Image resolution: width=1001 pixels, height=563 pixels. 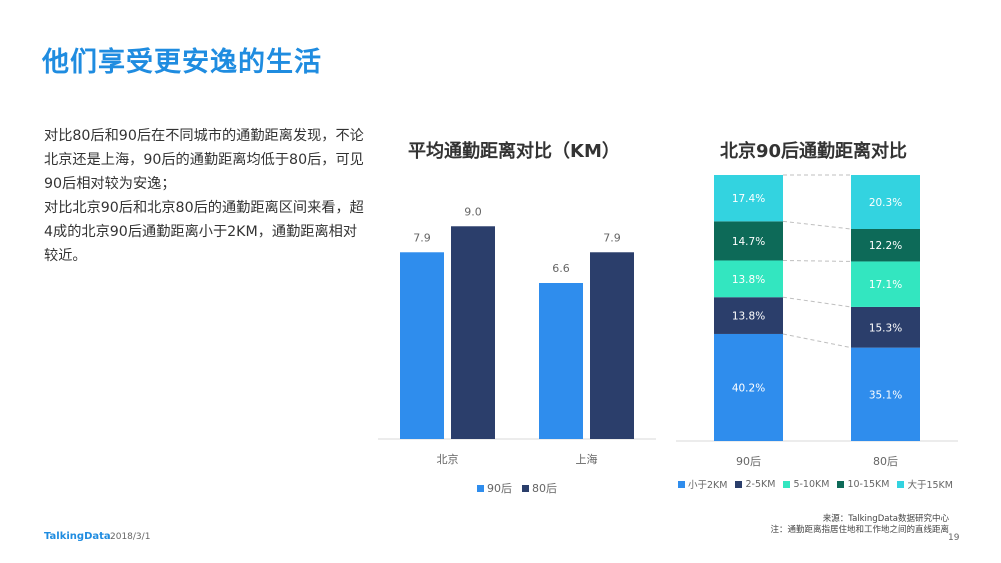 I want to click on chart1-x-tick-label-0: 北京, so click(x=448, y=459).